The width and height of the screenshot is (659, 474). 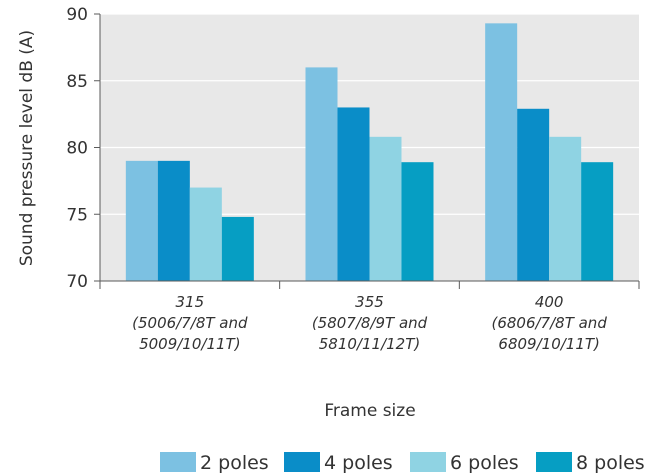 What do you see at coordinates (358, 463) in the screenshot?
I see `legend-label: 4 poles` at bounding box center [358, 463].